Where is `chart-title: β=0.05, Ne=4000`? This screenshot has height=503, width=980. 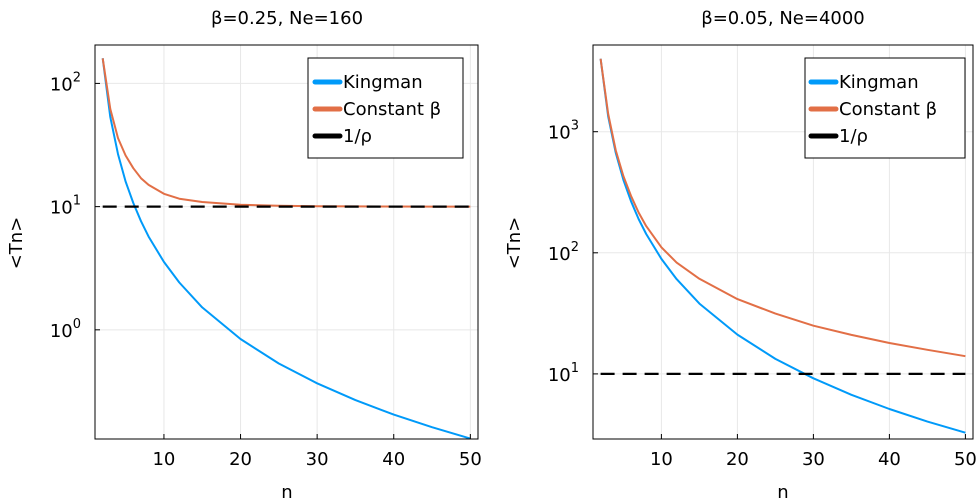
chart-title: β=0.05, Ne=4000 is located at coordinates (783, 18).